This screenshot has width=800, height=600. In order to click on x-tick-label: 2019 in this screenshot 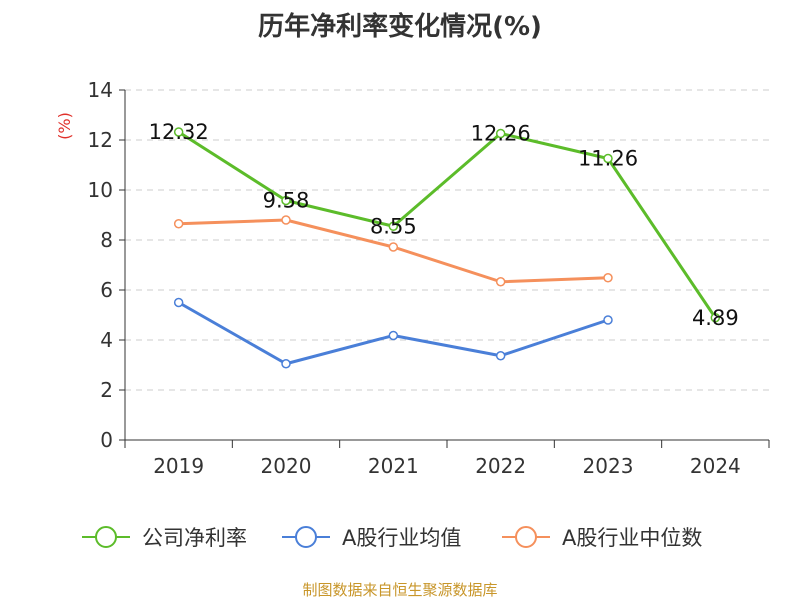, I will do `click(178, 466)`.